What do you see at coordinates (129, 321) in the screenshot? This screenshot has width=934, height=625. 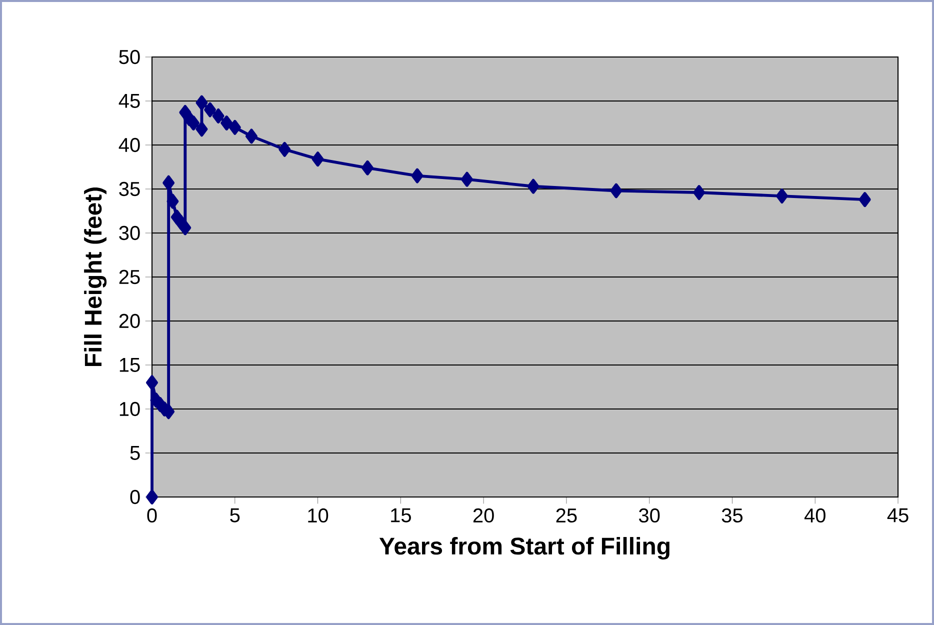 I see `y-tick-label: 20` at bounding box center [129, 321].